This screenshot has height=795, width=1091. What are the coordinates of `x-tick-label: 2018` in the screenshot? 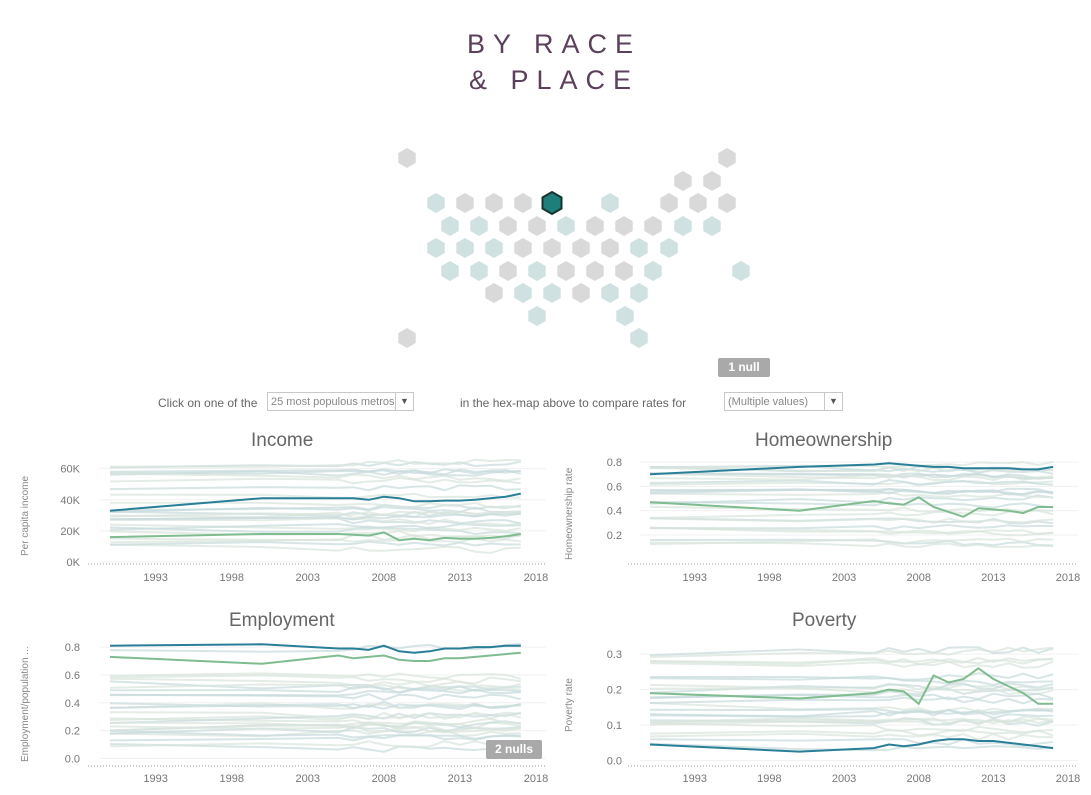 It's located at (1068, 578).